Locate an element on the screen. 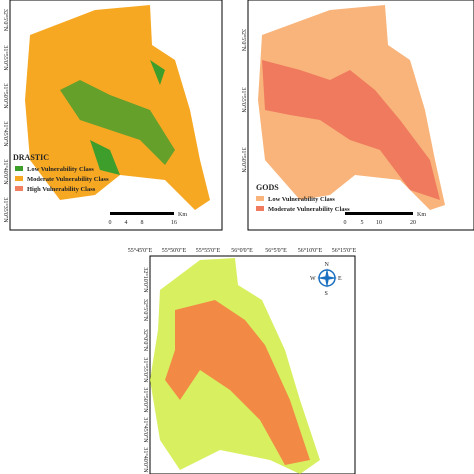 Image resolution: width=474 pixels, height=474 pixels. lat-label: 31°35'0"N is located at coordinates (5, 210).